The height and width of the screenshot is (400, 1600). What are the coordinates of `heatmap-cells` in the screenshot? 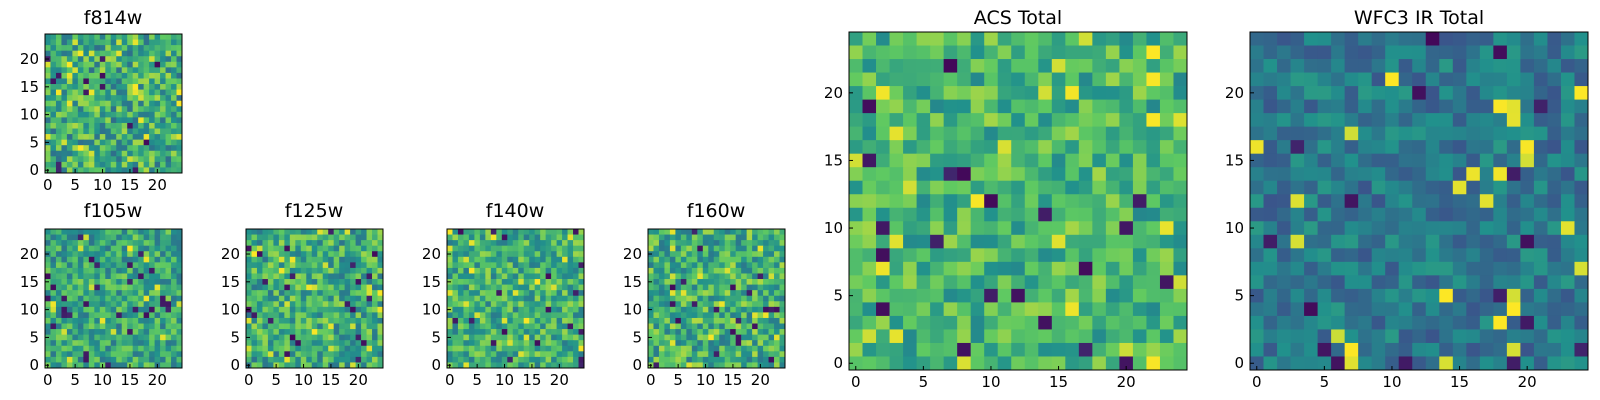 It's located at (114, 299).